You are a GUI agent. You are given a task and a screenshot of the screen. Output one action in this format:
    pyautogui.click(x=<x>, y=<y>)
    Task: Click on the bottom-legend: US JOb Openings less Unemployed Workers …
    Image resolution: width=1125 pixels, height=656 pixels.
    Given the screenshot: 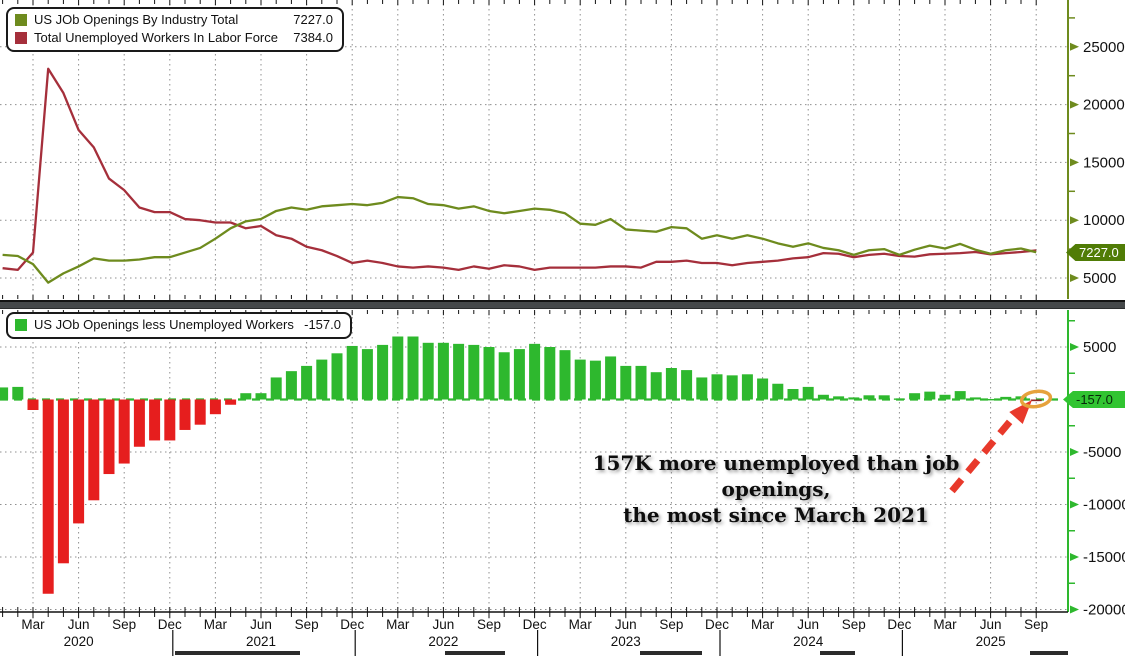 What is the action you would take?
    pyautogui.click(x=179, y=325)
    